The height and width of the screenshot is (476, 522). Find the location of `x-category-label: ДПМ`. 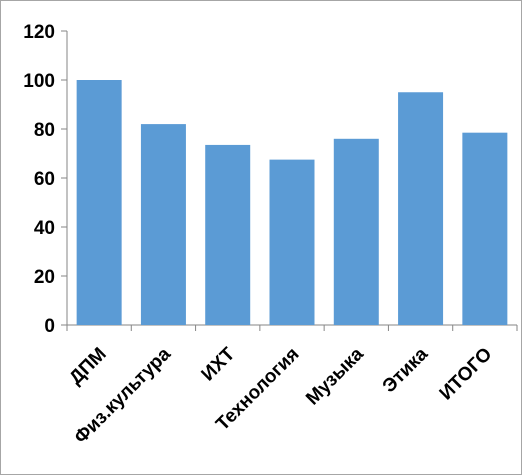

x-category-label: ДПМ is located at coordinates (87, 366).